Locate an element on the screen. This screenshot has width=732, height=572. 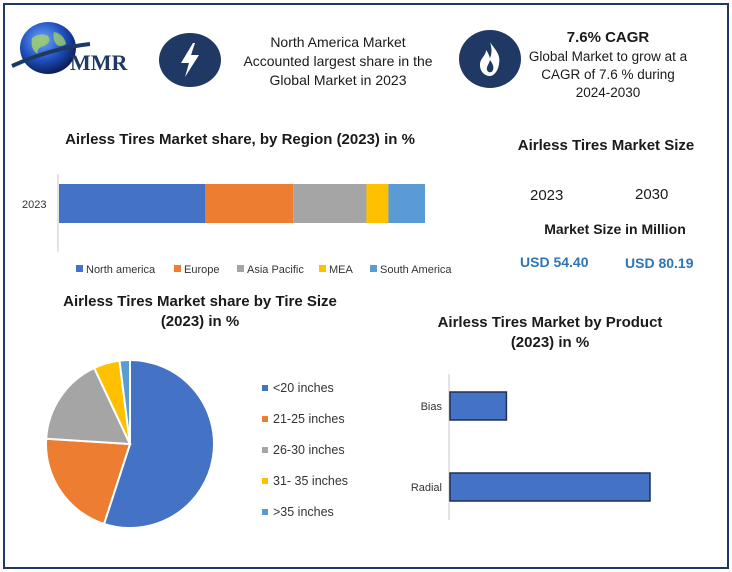
product-bar-radial is located at coordinates (550, 487).